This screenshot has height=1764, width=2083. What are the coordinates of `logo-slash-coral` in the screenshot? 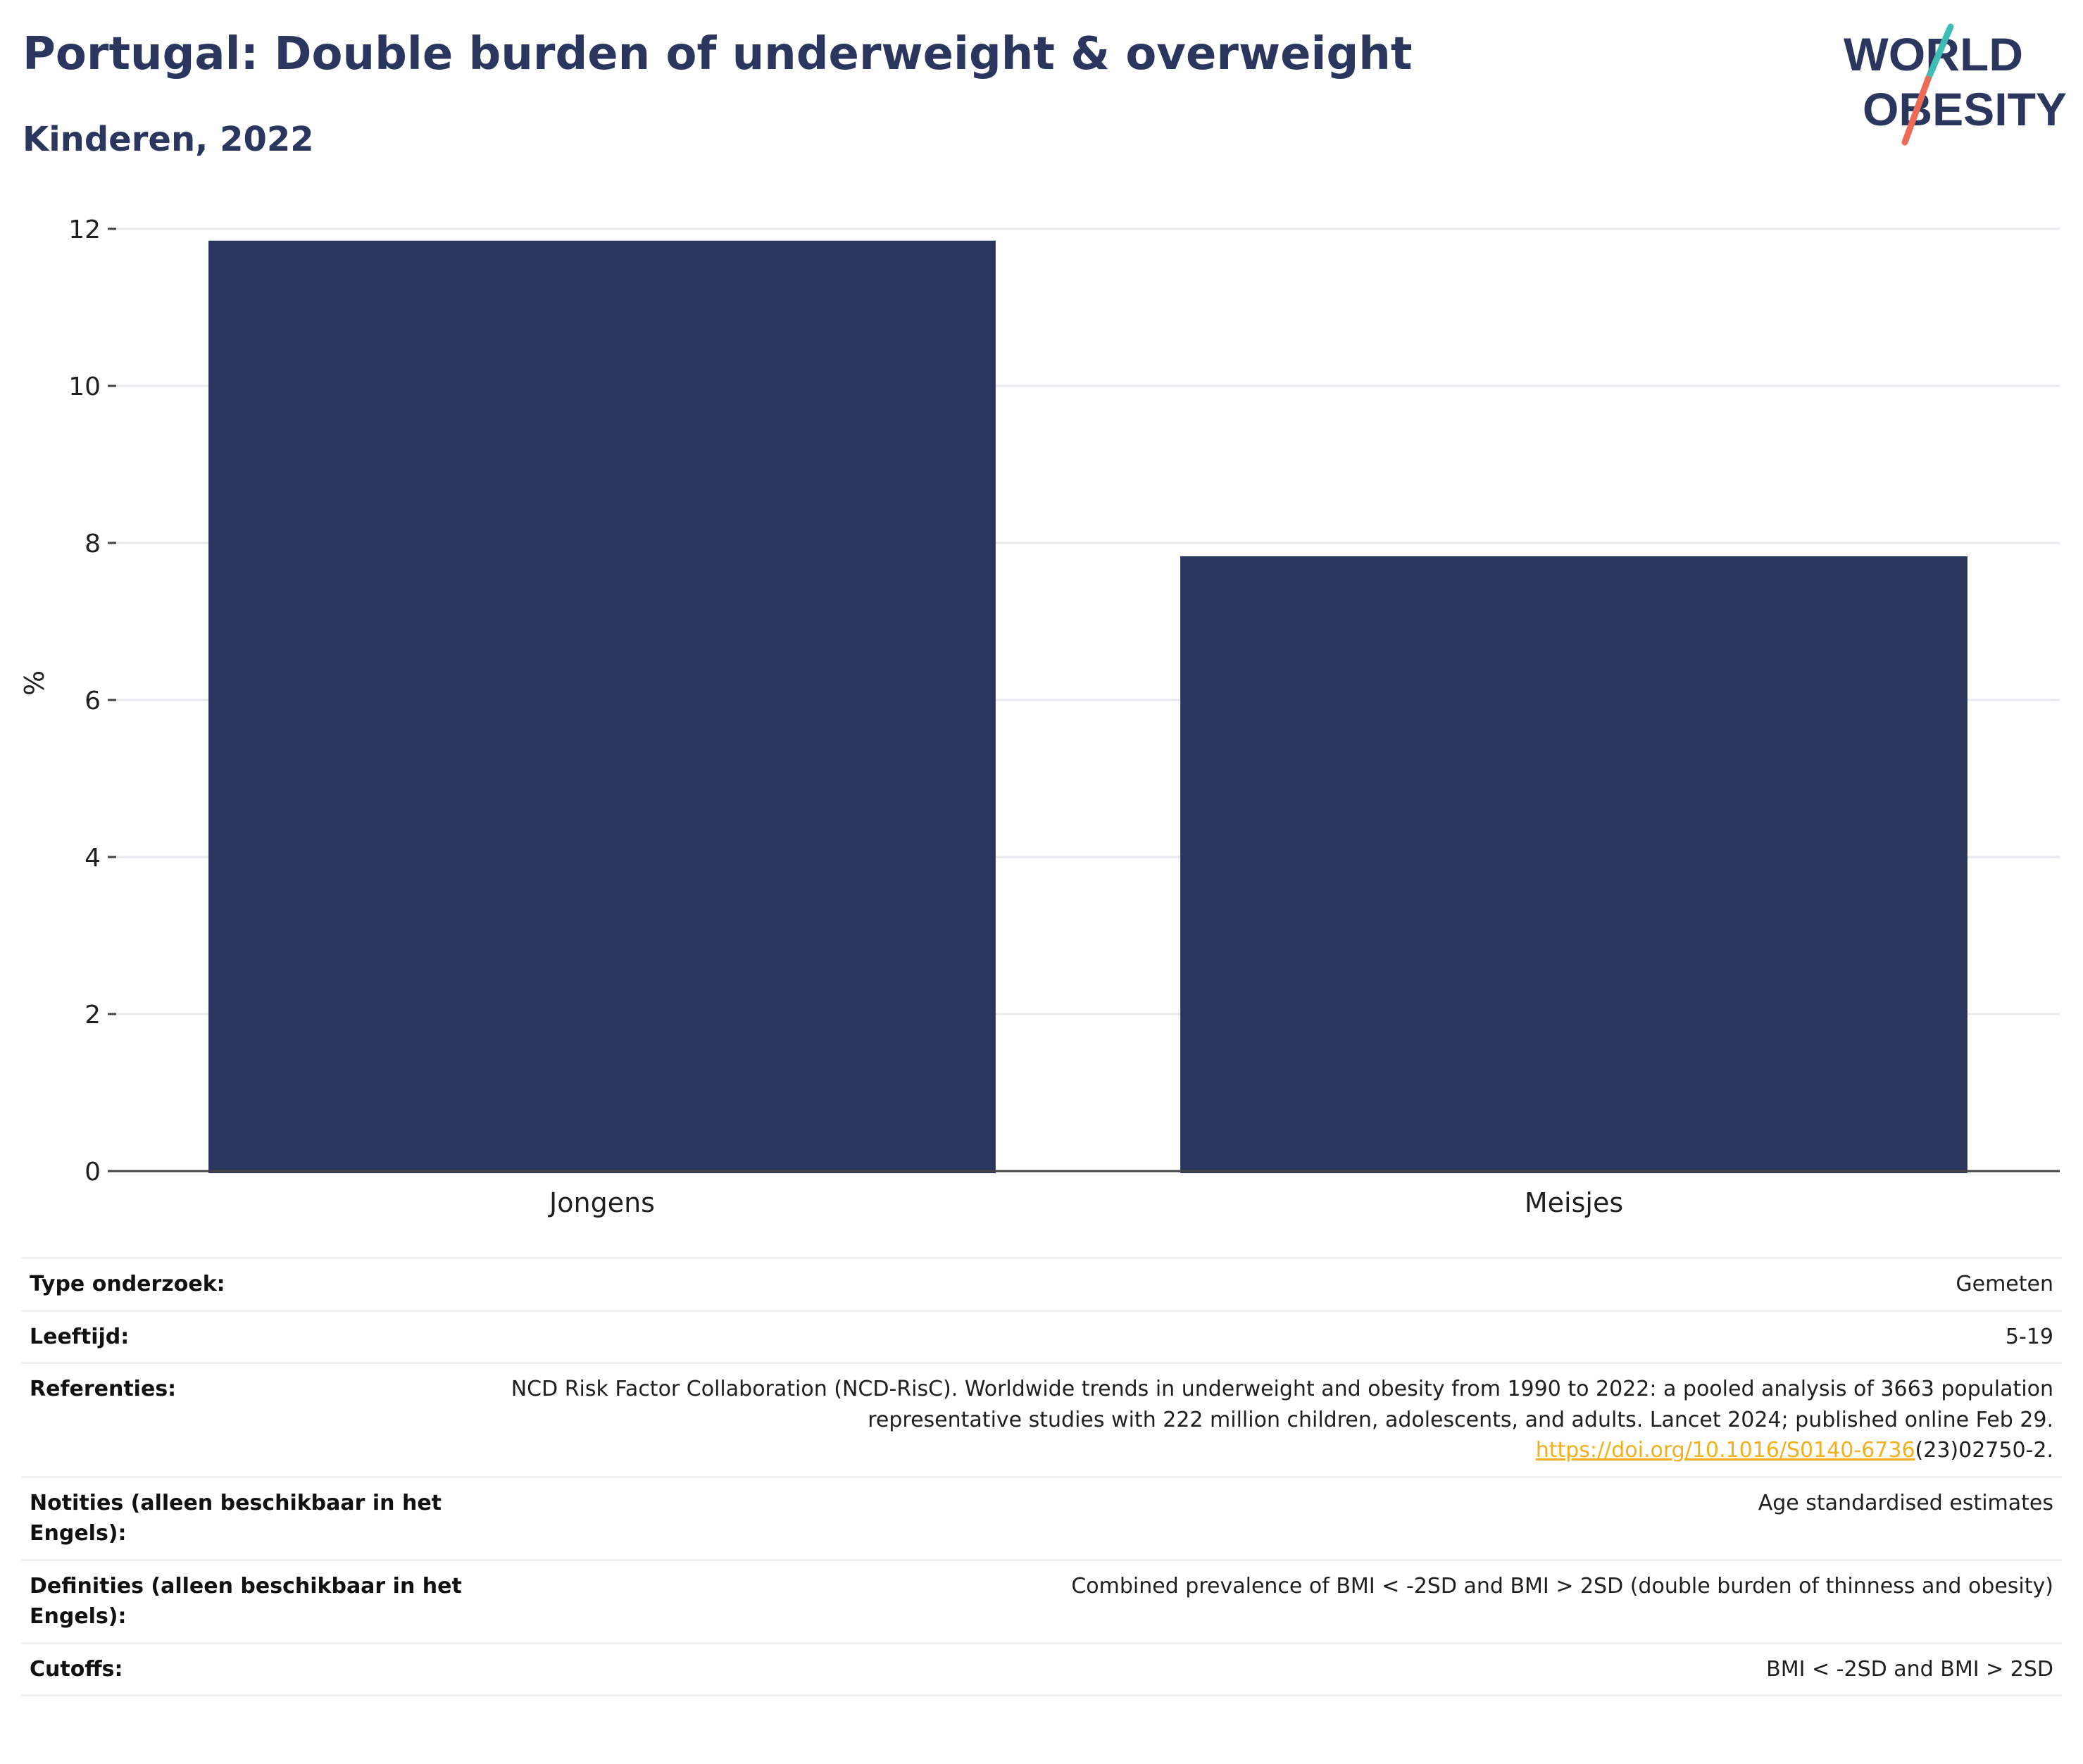 It's located at (1916, 110).